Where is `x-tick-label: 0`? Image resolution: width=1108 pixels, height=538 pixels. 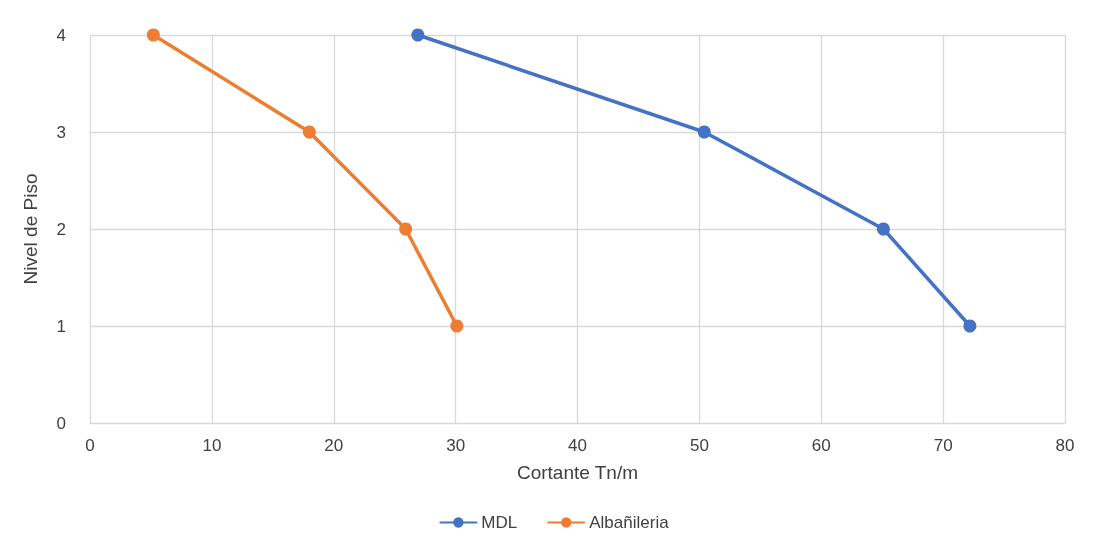
x-tick-label: 0 is located at coordinates (90, 445).